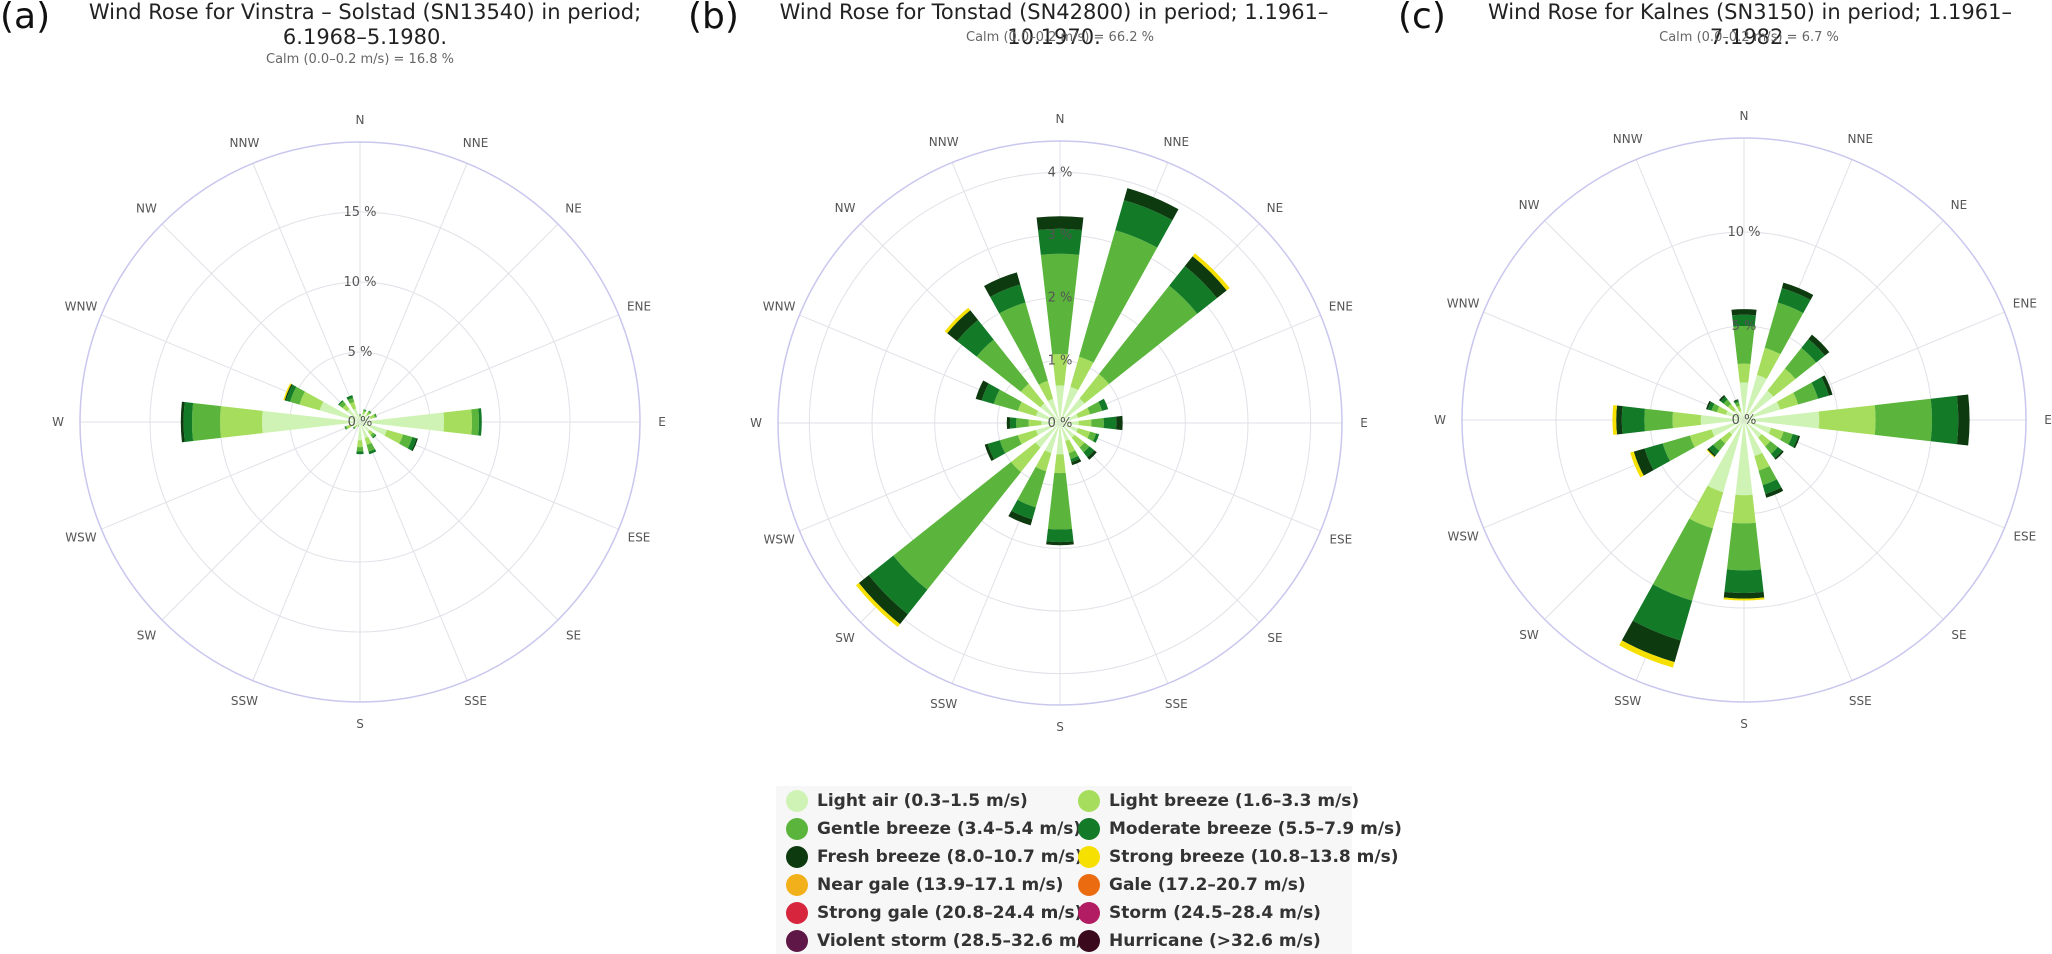 The height and width of the screenshot is (954, 2052). I want to click on direction-label: E, so click(2048, 420).